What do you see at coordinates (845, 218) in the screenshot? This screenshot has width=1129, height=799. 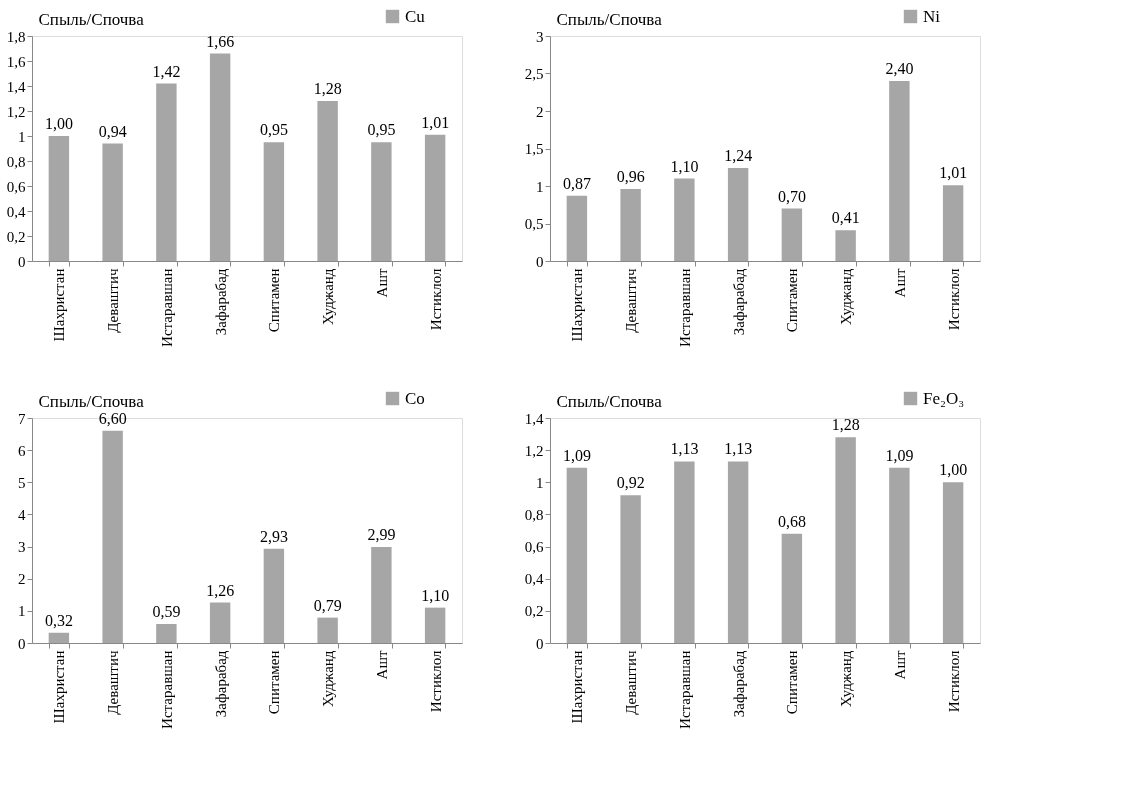 I see `data-label: 0,41` at bounding box center [845, 218].